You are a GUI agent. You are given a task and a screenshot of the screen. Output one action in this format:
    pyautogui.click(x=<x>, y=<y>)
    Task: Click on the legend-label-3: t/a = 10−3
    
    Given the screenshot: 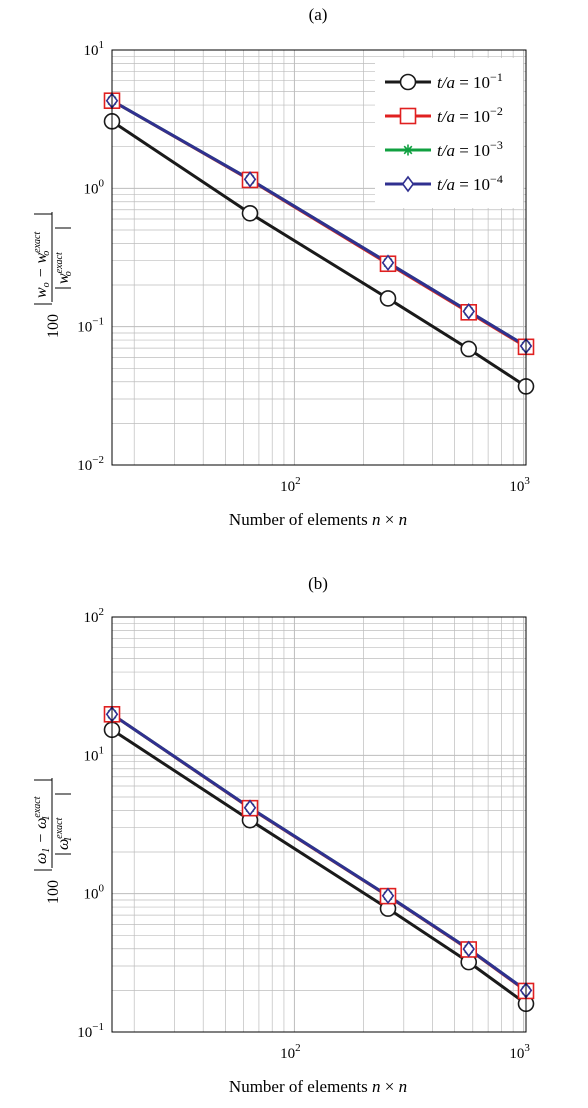 What is the action you would take?
    pyautogui.click(x=470, y=149)
    